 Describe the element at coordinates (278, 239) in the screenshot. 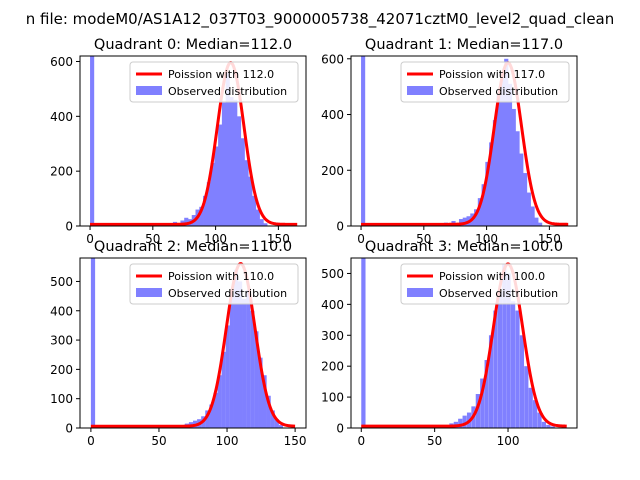

I see `x-tick-label: 150` at that location.